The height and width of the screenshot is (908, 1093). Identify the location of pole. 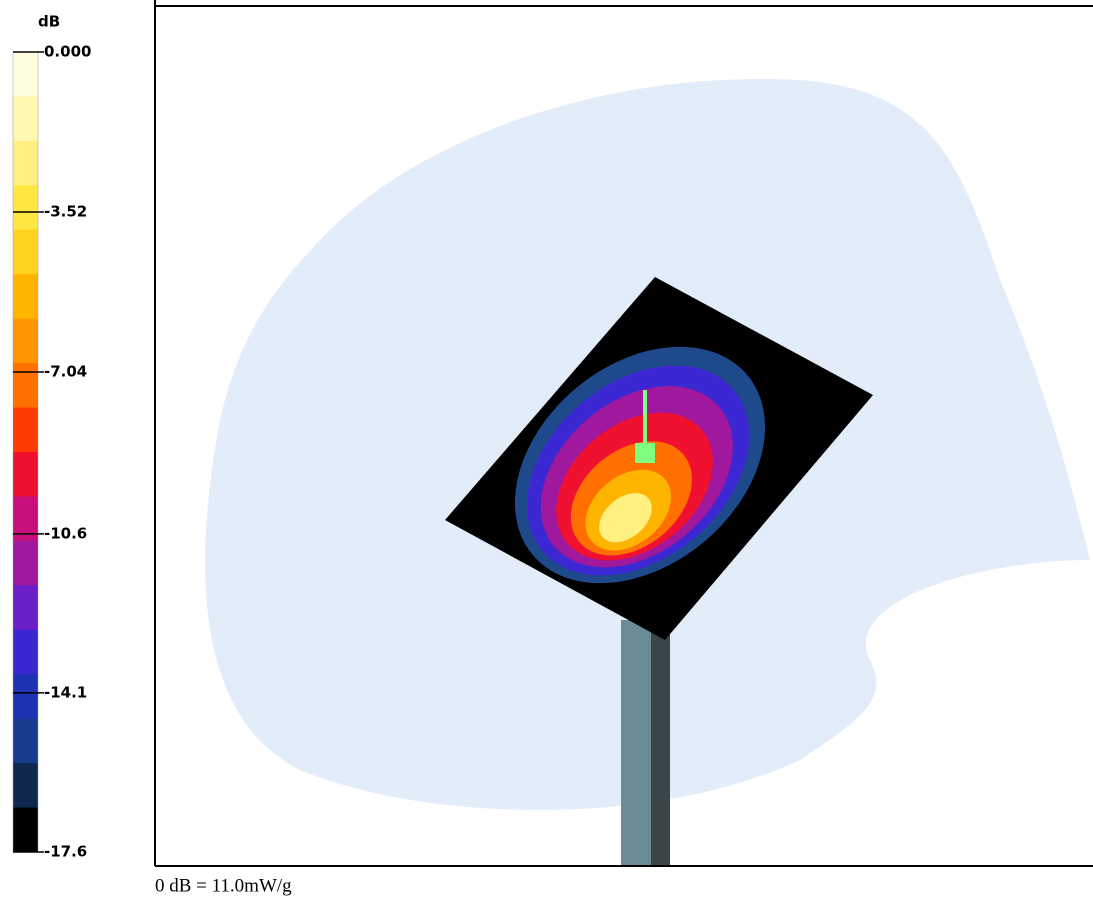
(636, 742).